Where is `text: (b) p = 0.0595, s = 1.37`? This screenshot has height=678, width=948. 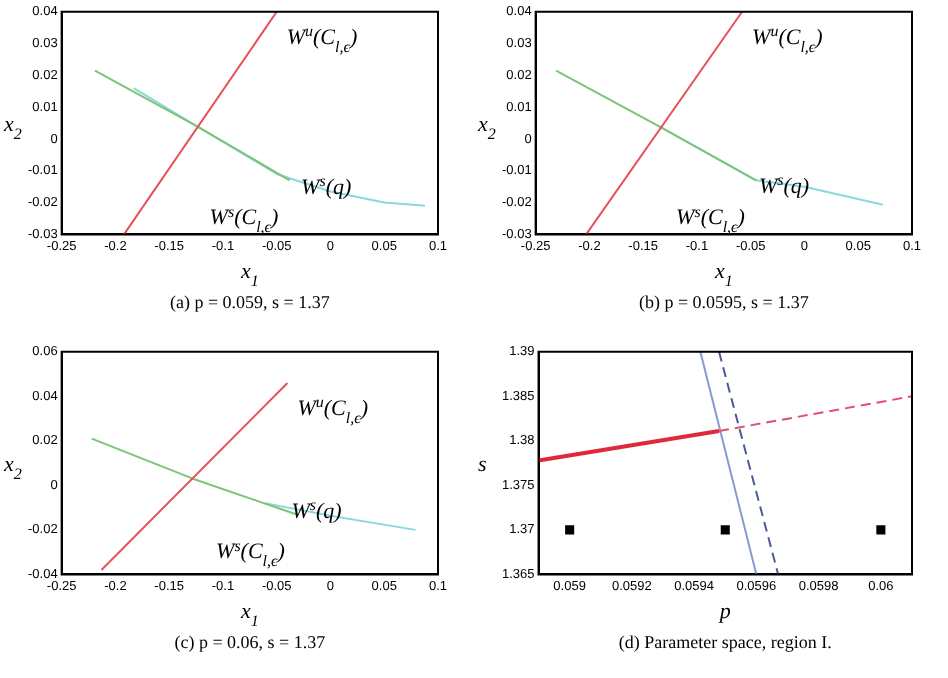 text: (b) p = 0.0595, s = 1.37 is located at coordinates (724, 302).